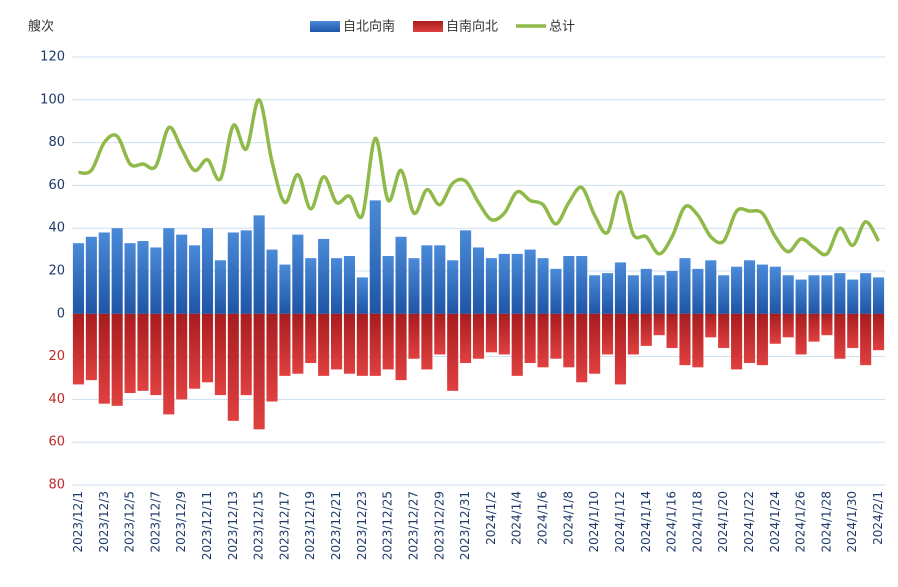 The image size is (898, 587). What do you see at coordinates (826, 522) in the screenshot?
I see `x-tick-label: 2024/1/28` at bounding box center [826, 522].